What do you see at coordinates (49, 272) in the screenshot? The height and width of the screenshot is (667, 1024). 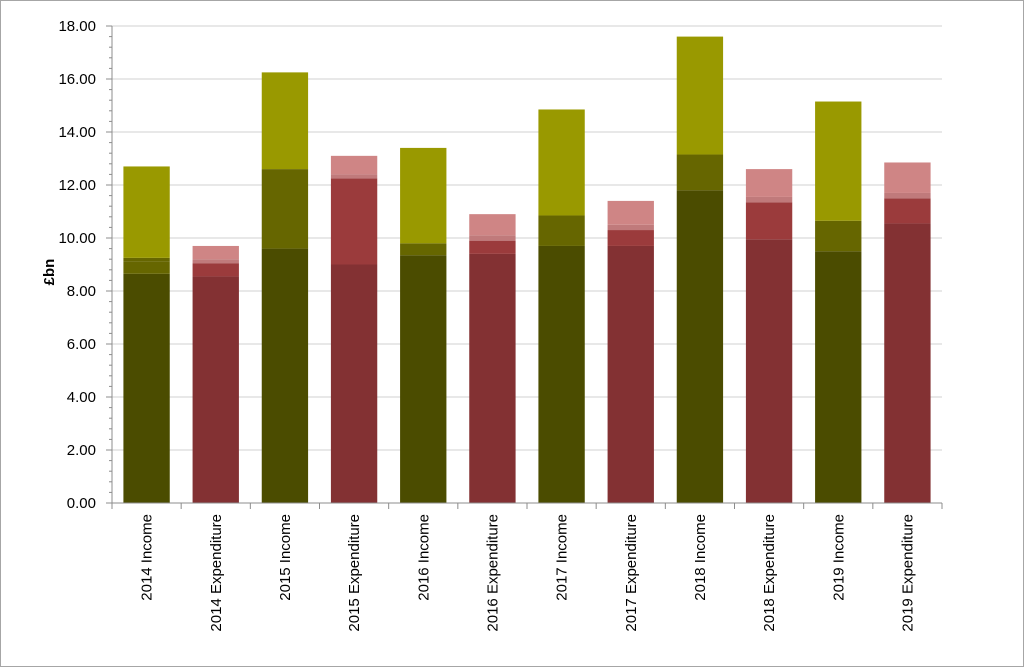 I see `y-axis-label: £bn` at bounding box center [49, 272].